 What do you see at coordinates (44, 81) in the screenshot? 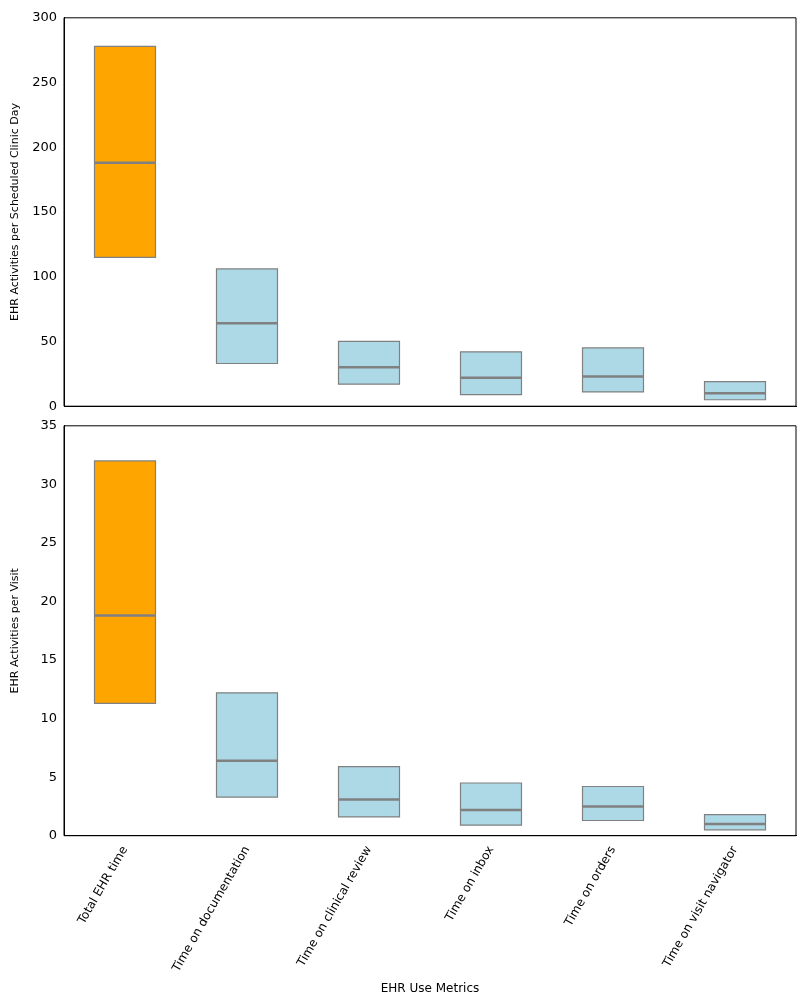
I see `y-tick-label: 250` at bounding box center [44, 81].